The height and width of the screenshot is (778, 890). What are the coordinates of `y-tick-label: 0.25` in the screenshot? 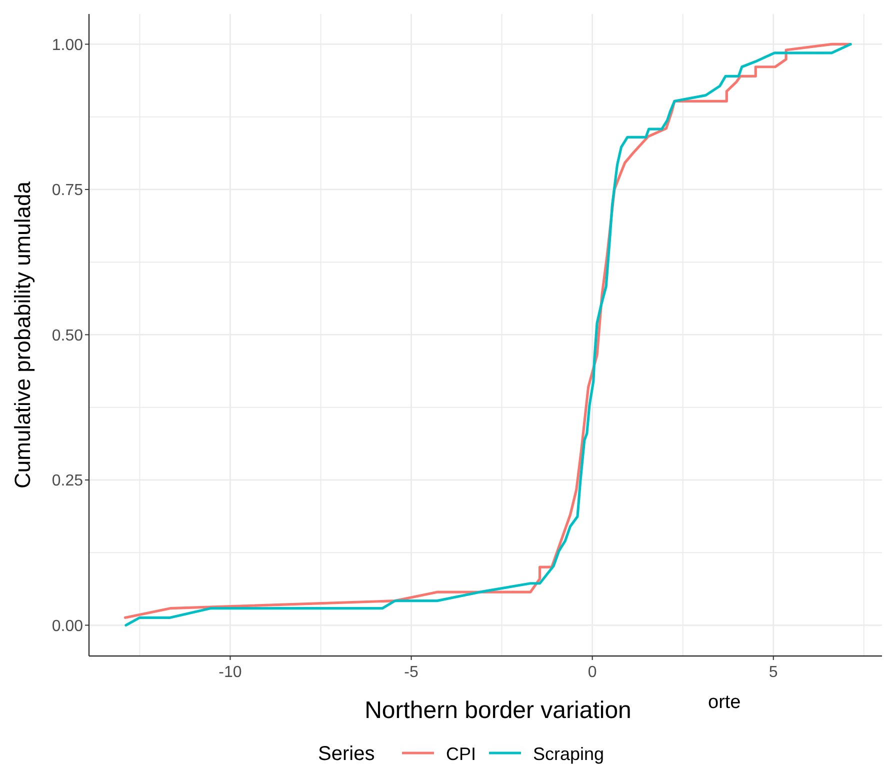 It's located at (68, 481).